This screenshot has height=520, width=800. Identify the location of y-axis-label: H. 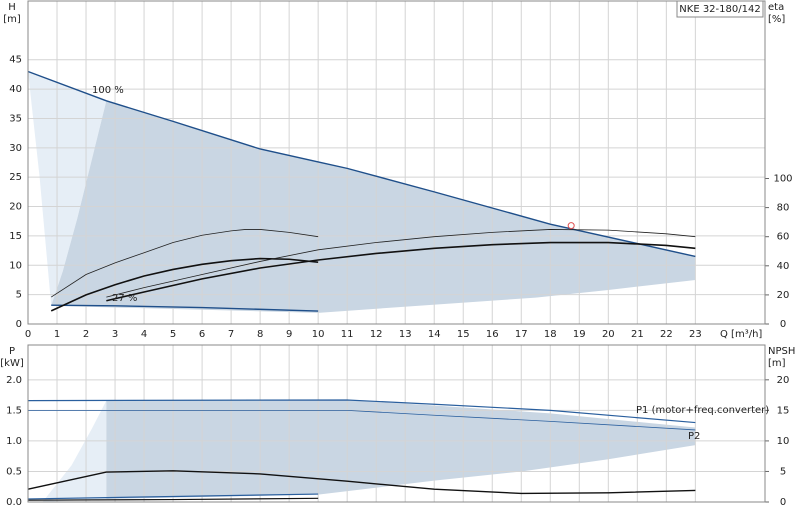
(12, 7).